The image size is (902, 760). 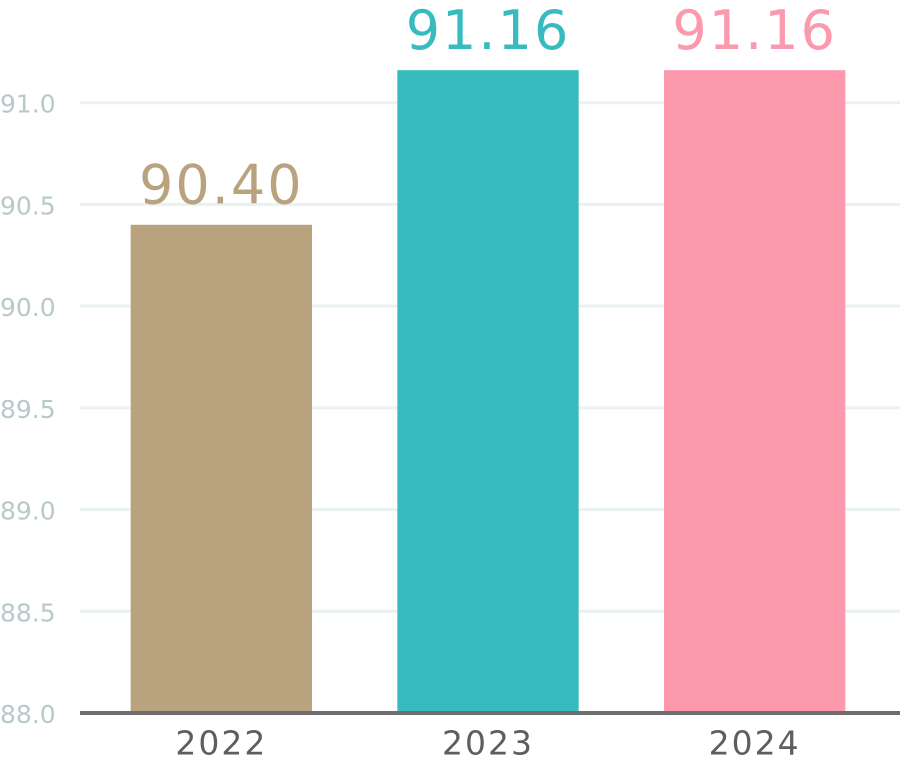 I want to click on y-tick-label: 90.0, so click(x=28, y=307).